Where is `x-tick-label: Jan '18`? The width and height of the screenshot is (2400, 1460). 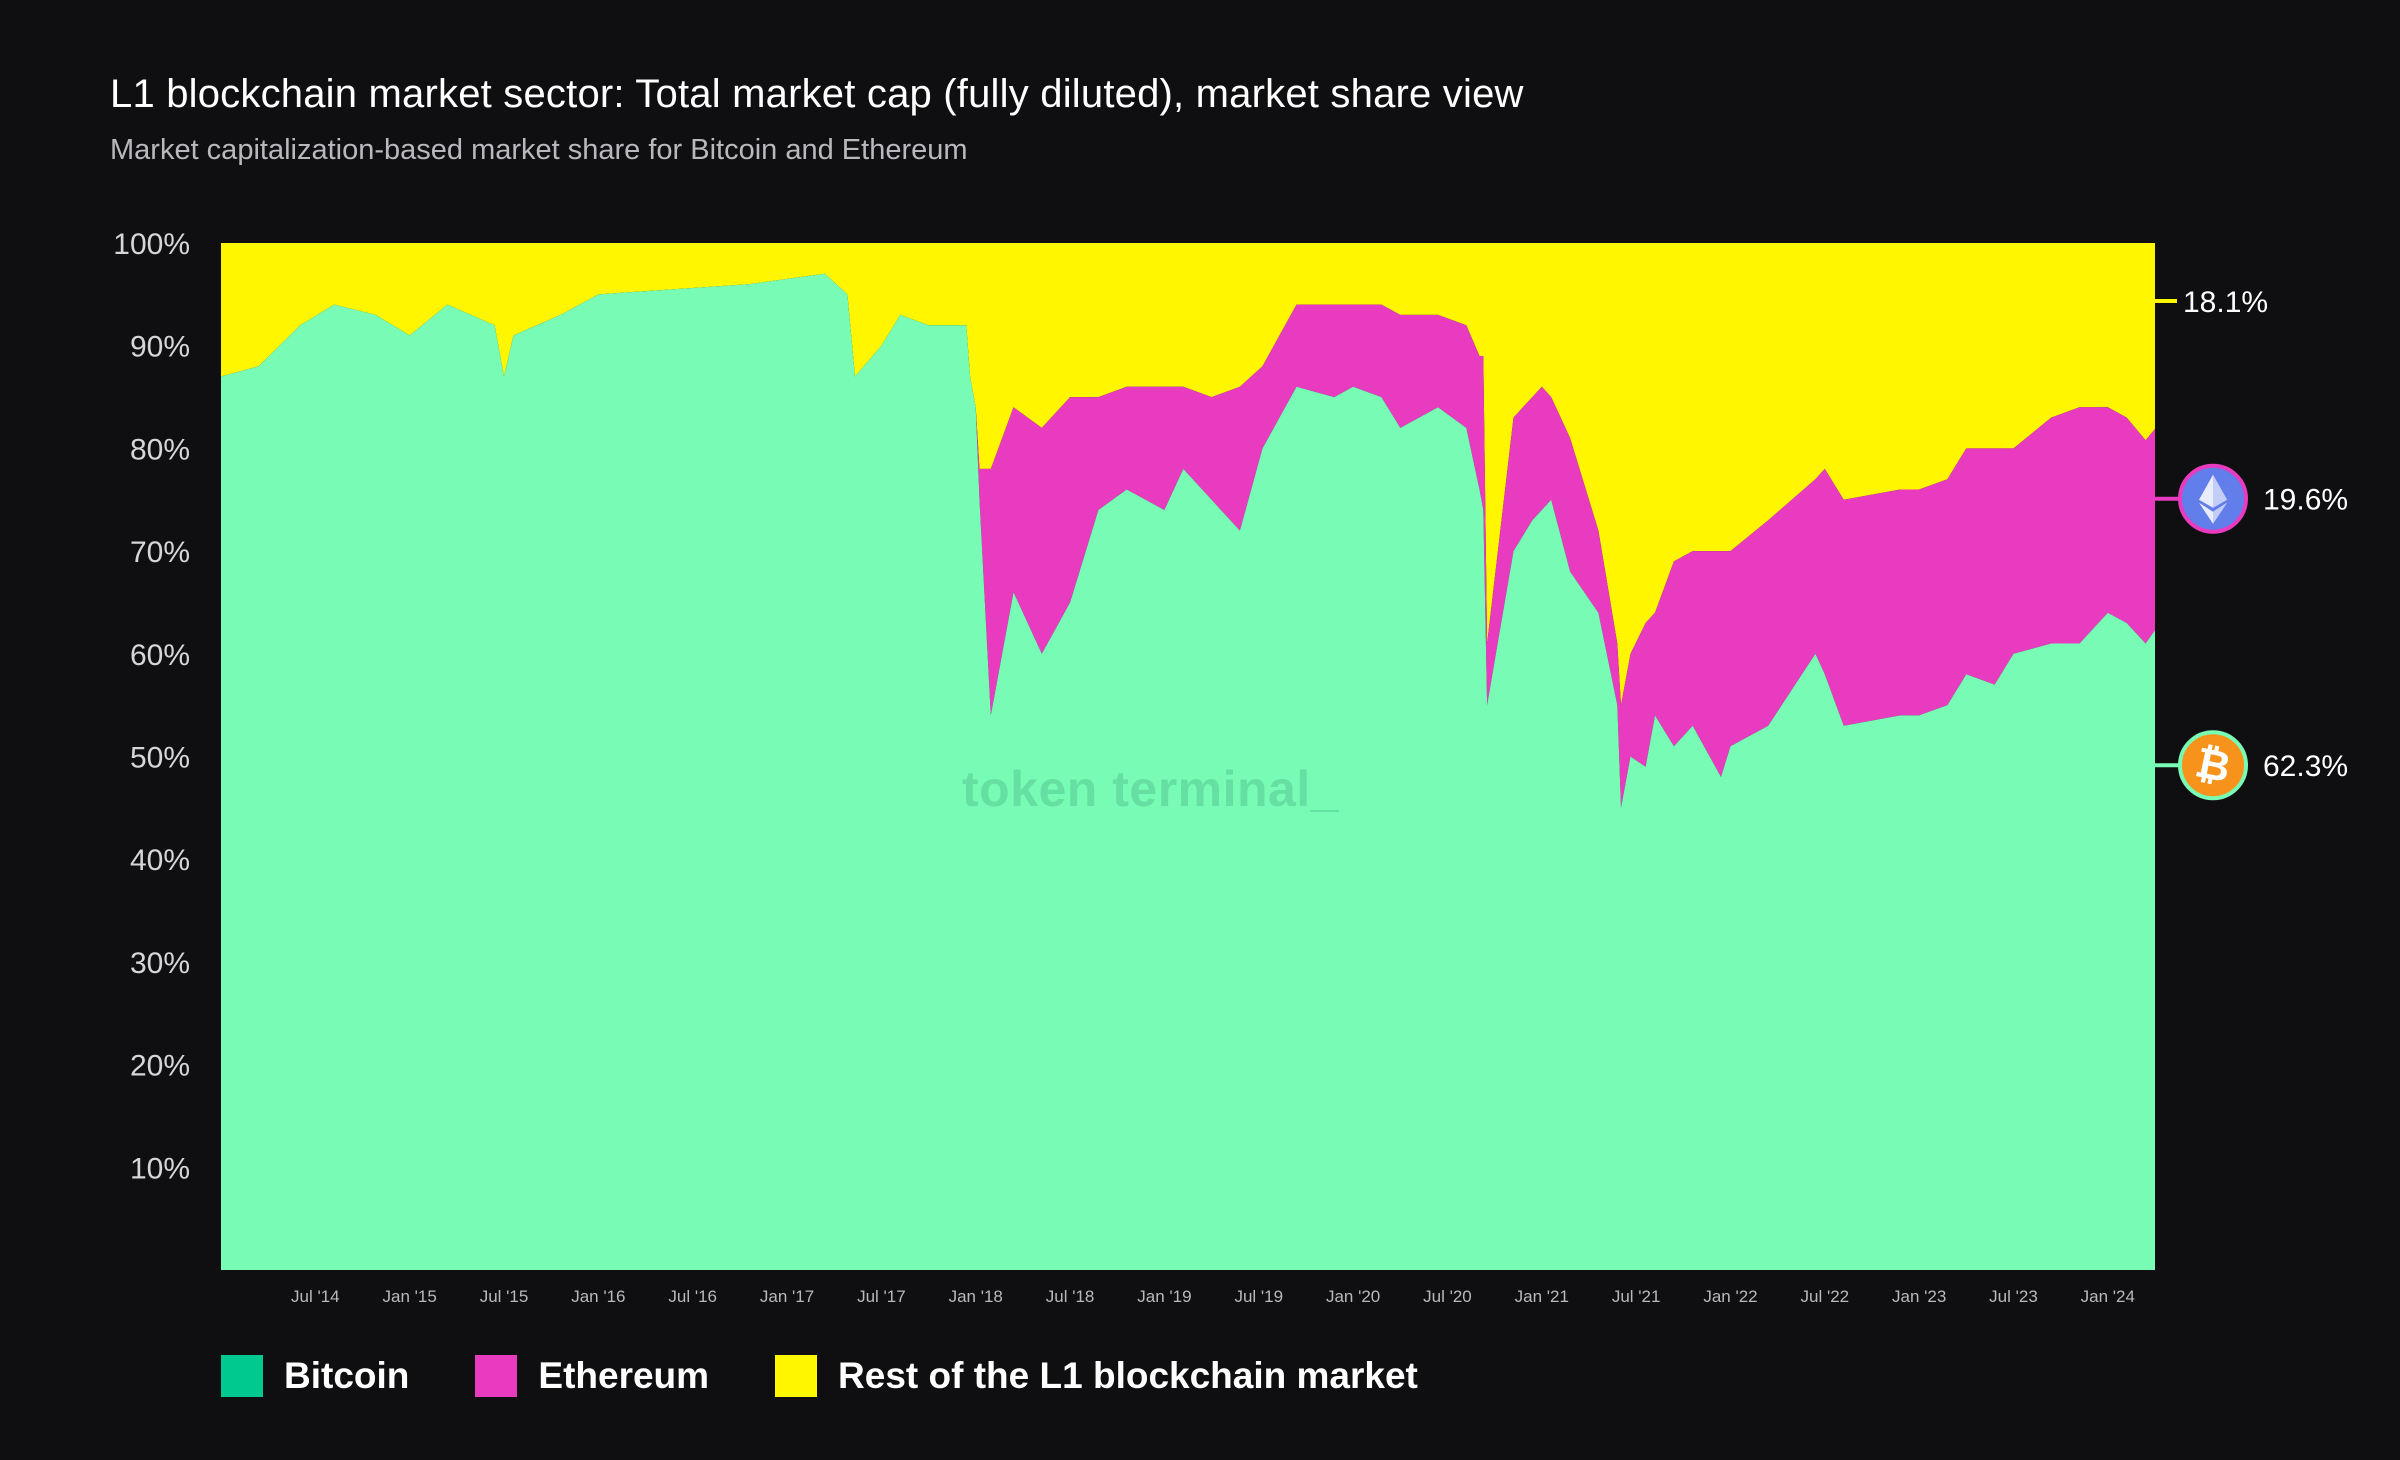 x-tick-label: Jan '18 is located at coordinates (976, 1296).